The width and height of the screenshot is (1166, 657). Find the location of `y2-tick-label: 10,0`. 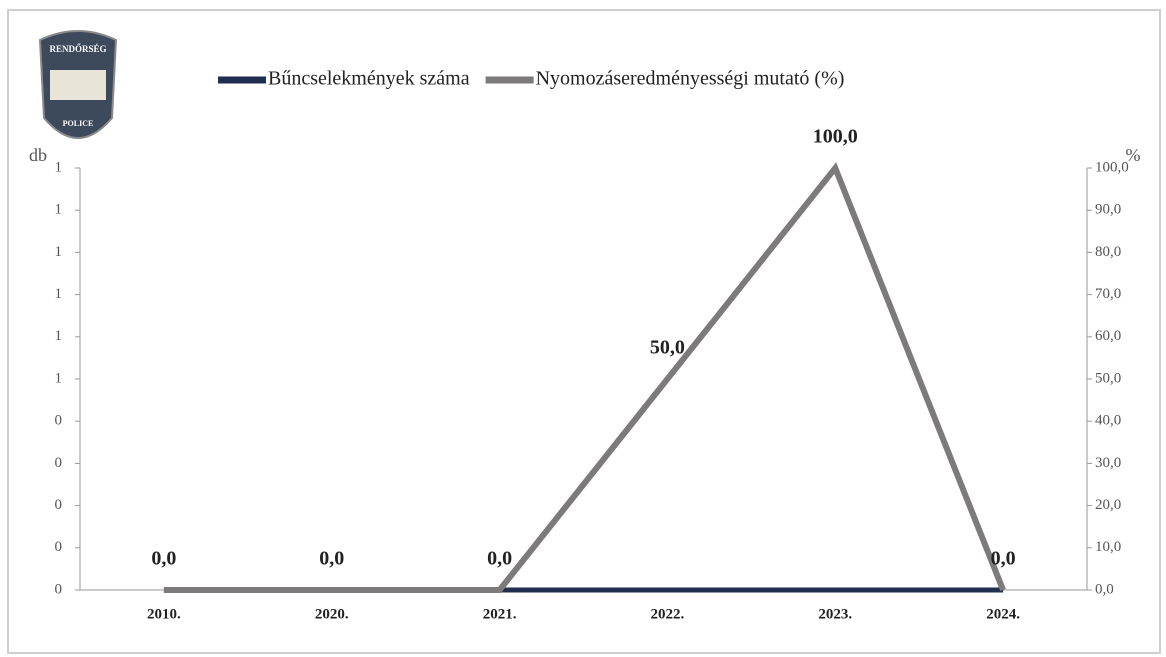

y2-tick-label: 10,0 is located at coordinates (1108, 547).